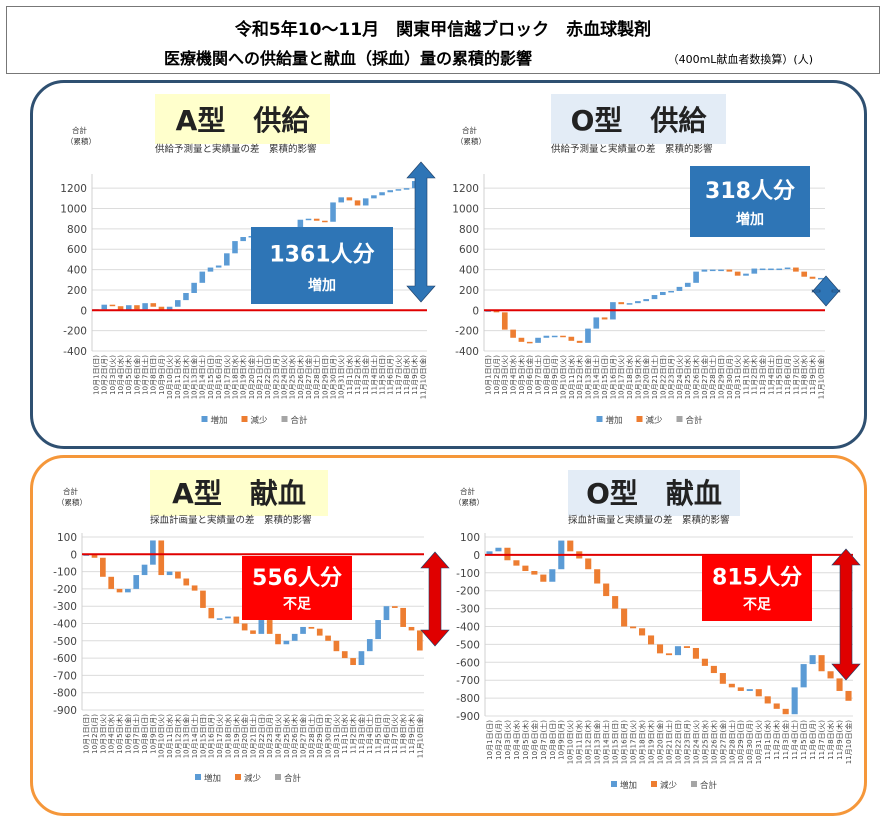 This screenshot has width=887, height=823. What do you see at coordinates (204, 419) in the screenshot?
I see `legend-swatch-increase` at bounding box center [204, 419].